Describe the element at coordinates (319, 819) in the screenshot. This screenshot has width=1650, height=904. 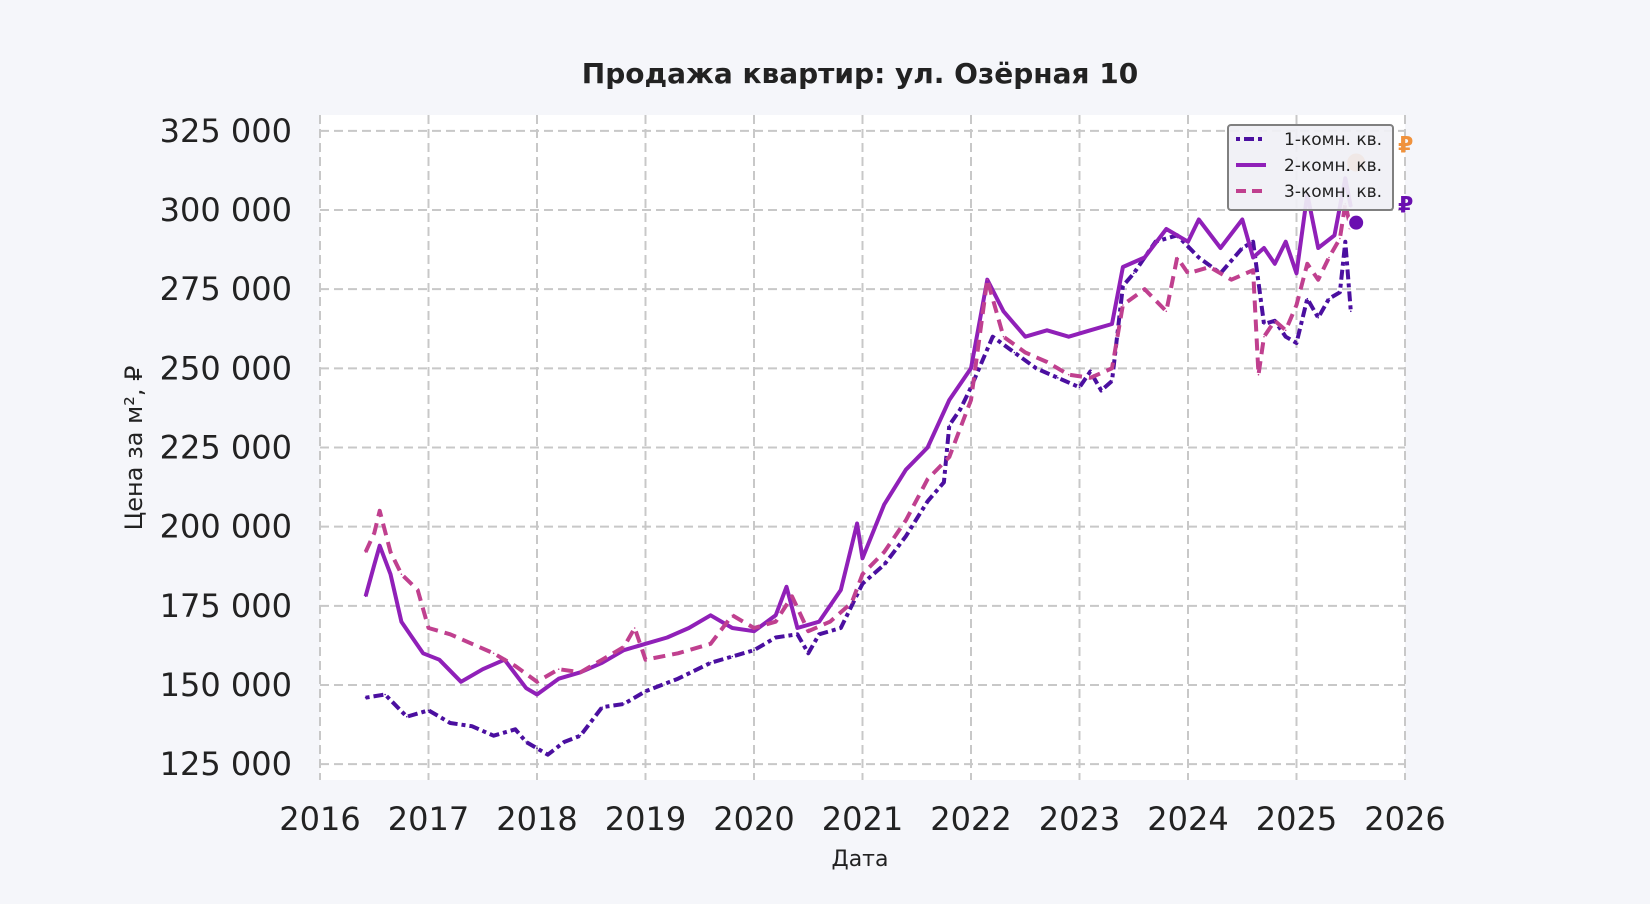
I see `x-tick-label: 2016` at that location.